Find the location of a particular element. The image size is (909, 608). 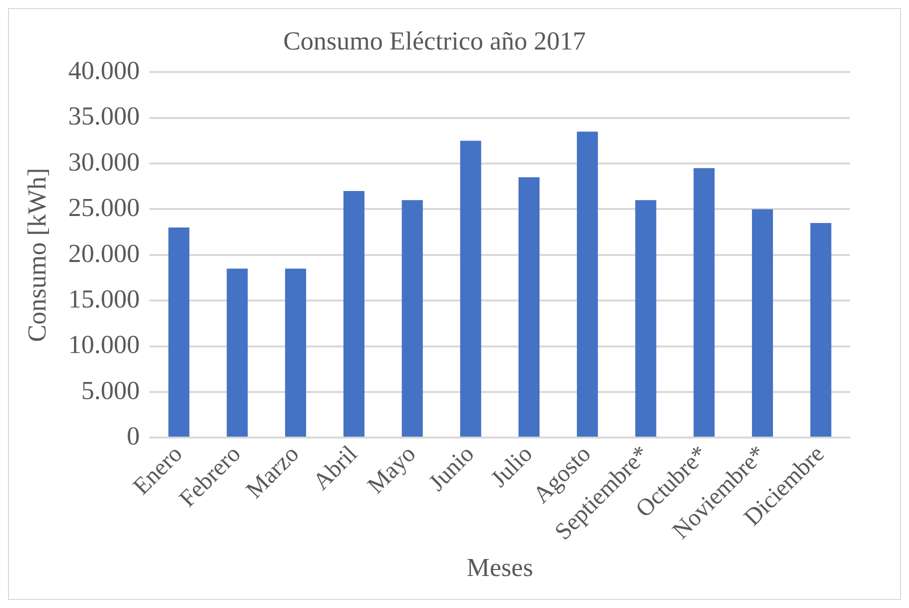

y-tick-label: 0 is located at coordinates (133, 435).